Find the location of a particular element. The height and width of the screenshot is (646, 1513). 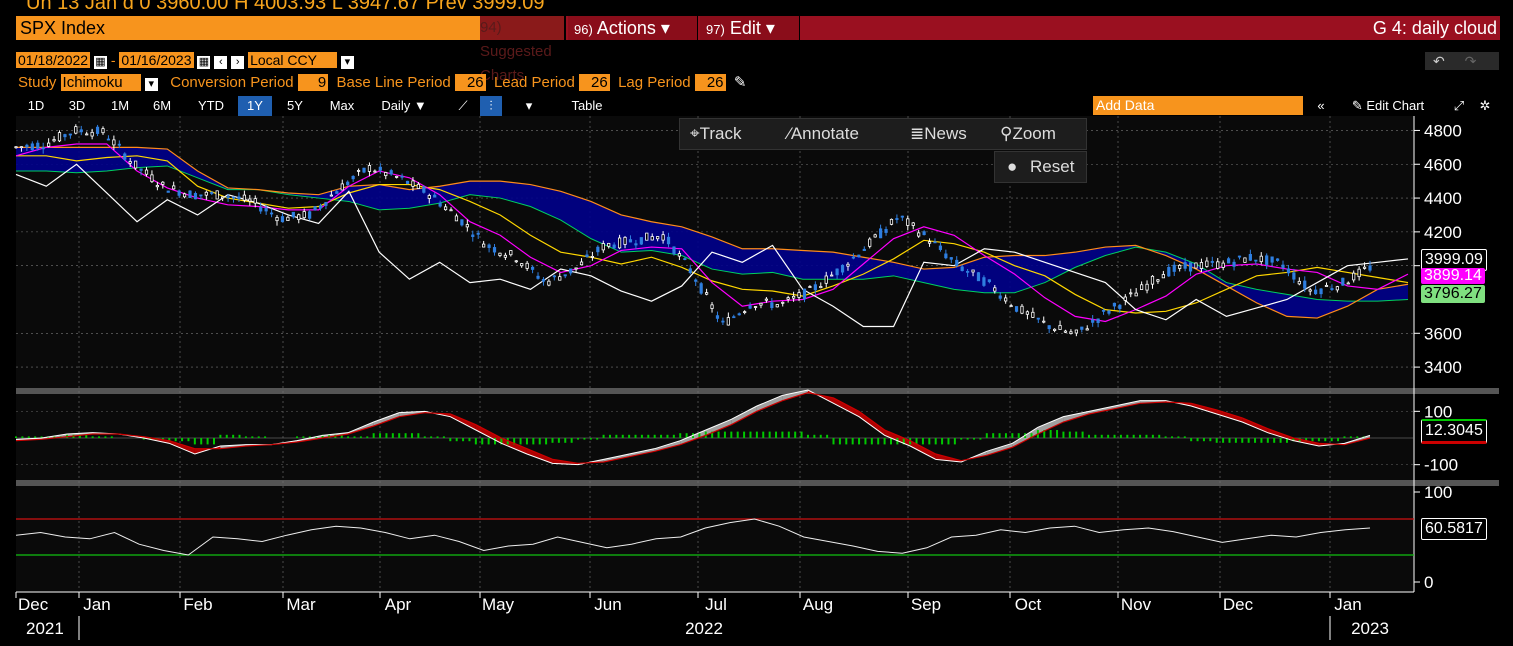

period-1y: 1Y is located at coordinates (255, 106).